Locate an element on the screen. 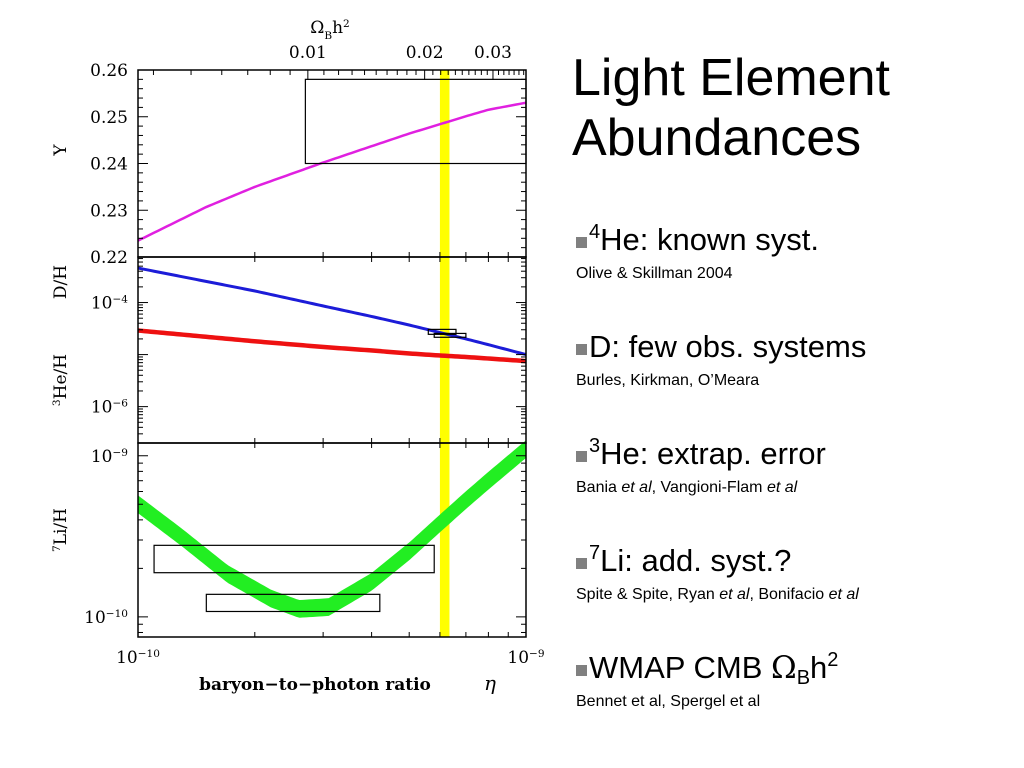  top-tick-label: 0.02 is located at coordinates (425, 53).